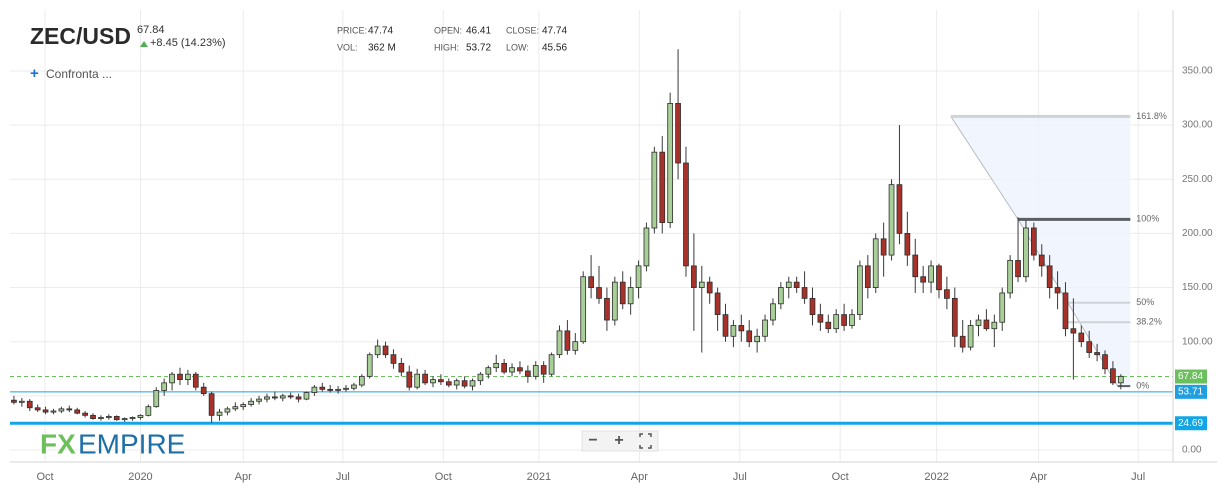  Describe the element at coordinates (1151, 116) in the screenshot. I see `fib-label: 161.8%` at that location.